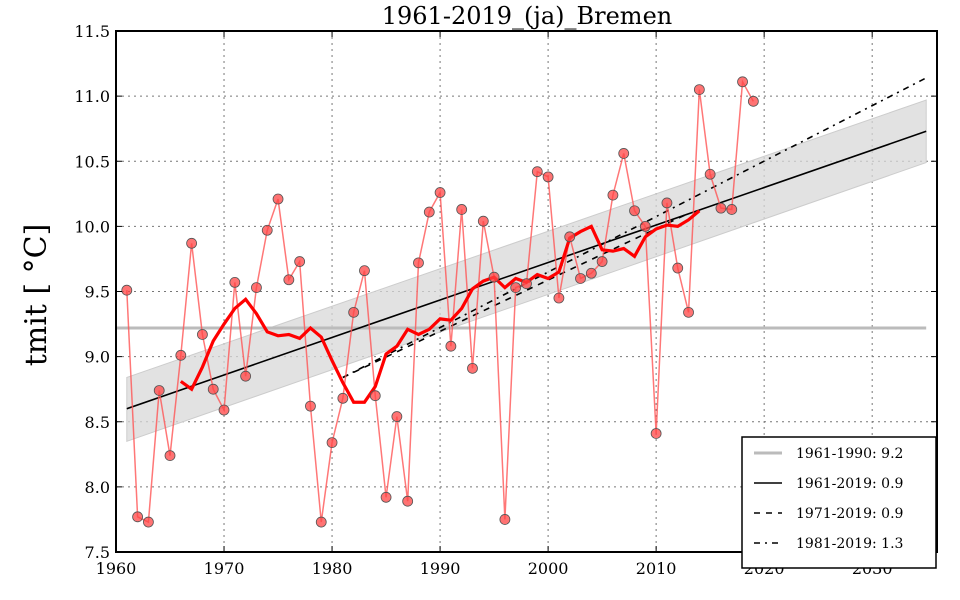 This screenshot has height=600, width=960. I want to click on legend-label: 1971-2019: 0.9, so click(849, 514).